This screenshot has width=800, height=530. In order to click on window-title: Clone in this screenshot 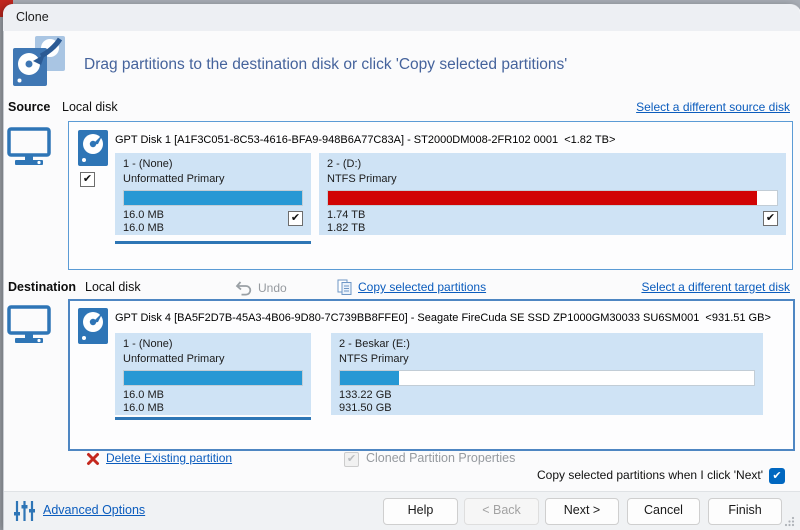, I will do `click(32, 17)`.